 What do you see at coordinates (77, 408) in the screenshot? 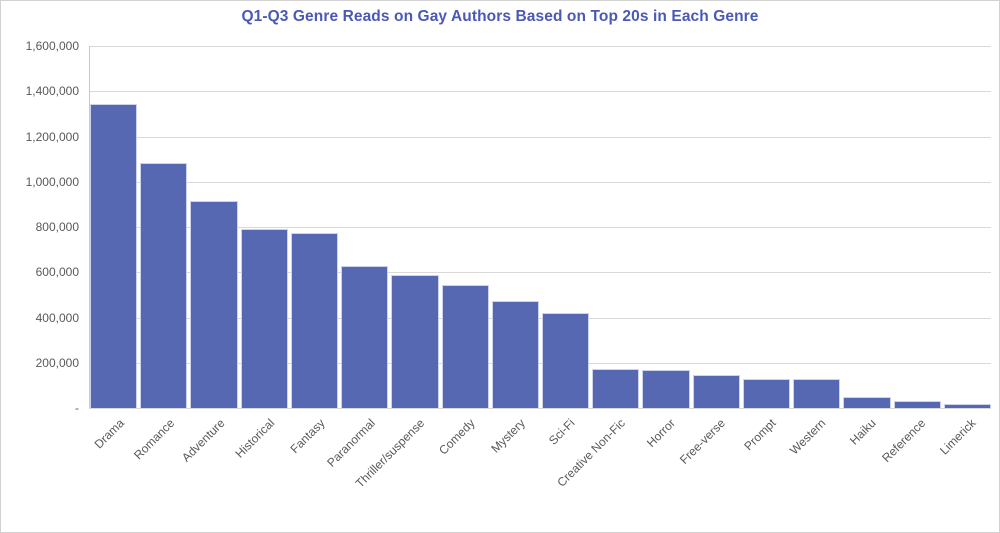
I see `y-tick-label: -` at bounding box center [77, 408].